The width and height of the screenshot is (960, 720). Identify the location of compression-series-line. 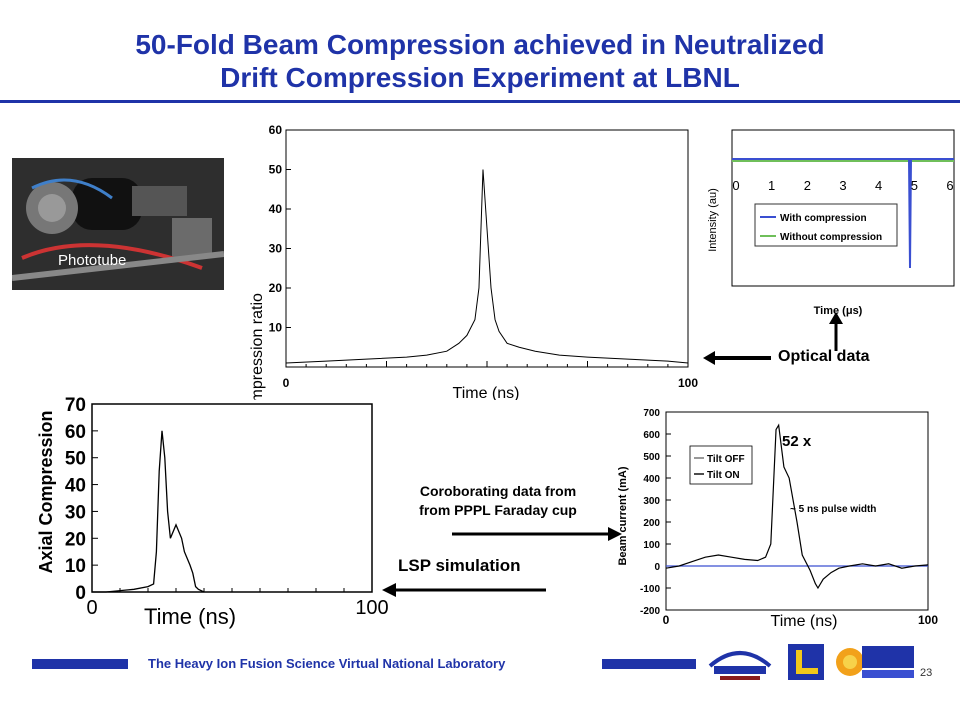
(487, 266).